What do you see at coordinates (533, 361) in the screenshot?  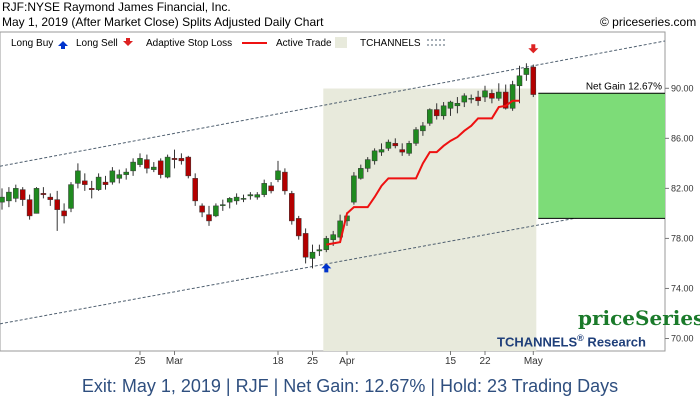 I see `x-tick-label: May` at bounding box center [533, 361].